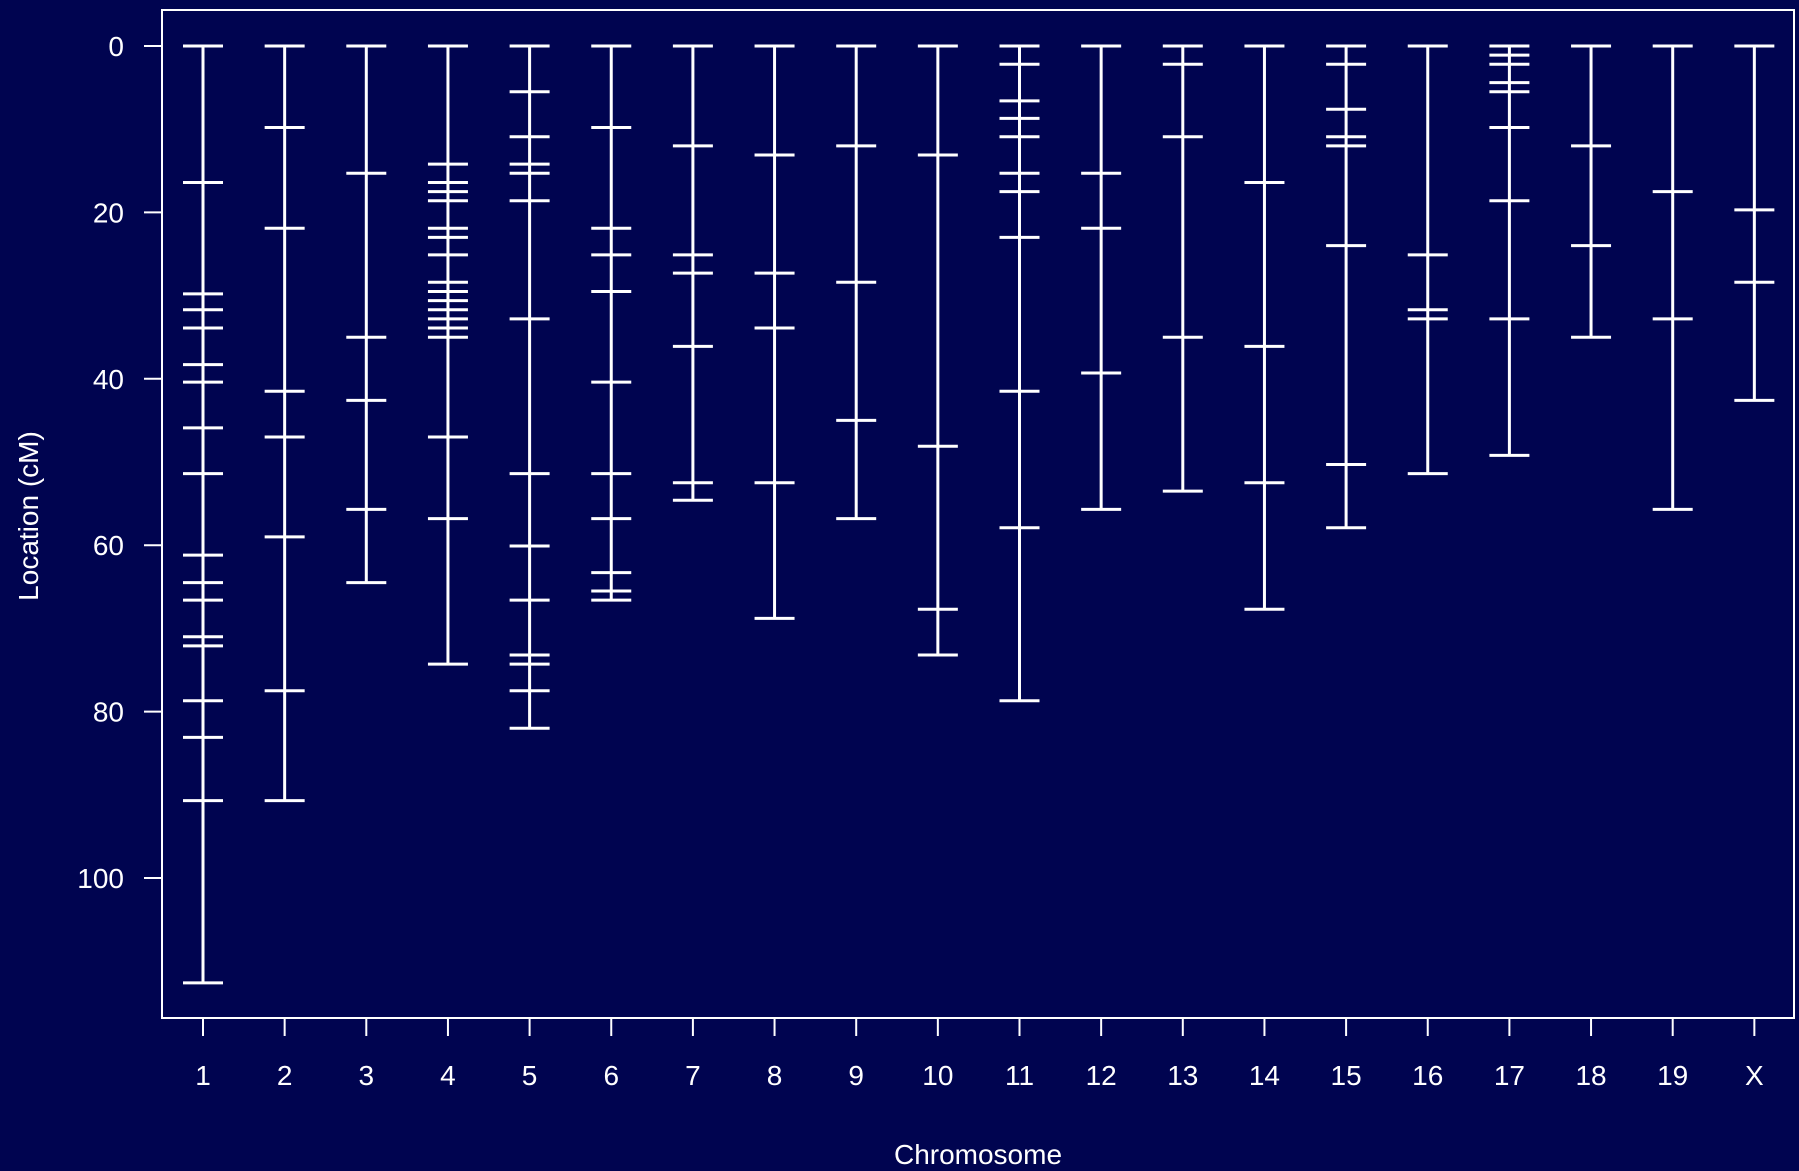 Image resolution: width=1799 pixels, height=1171 pixels. Describe the element at coordinates (1264, 1075) in the screenshot. I see `x-tick-label: 14` at that location.